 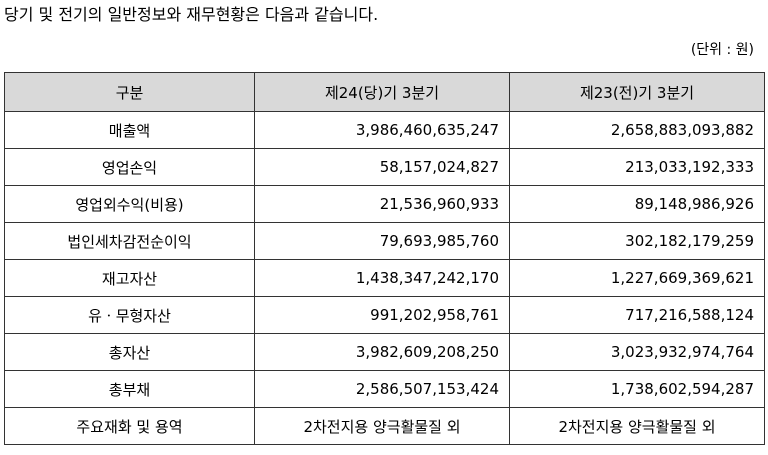 I want to click on current-value: 58,157,024,827, so click(x=382, y=167).